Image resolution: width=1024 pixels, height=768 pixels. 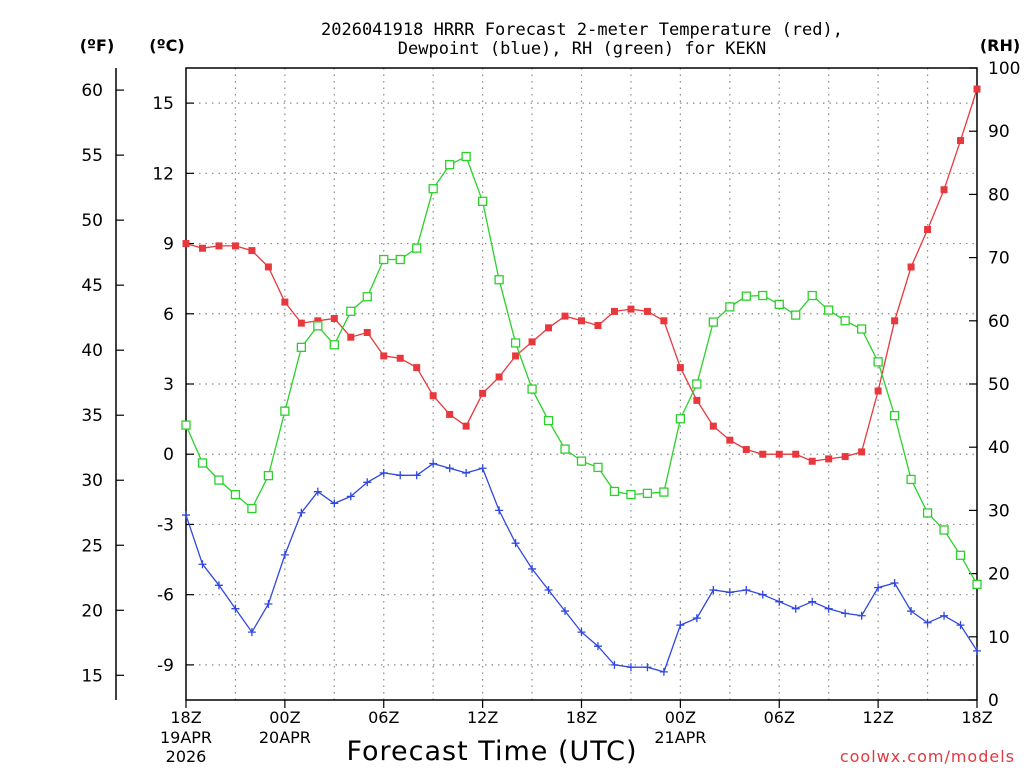 I want to click on x-tick-date: 19APR, so click(x=186, y=737).